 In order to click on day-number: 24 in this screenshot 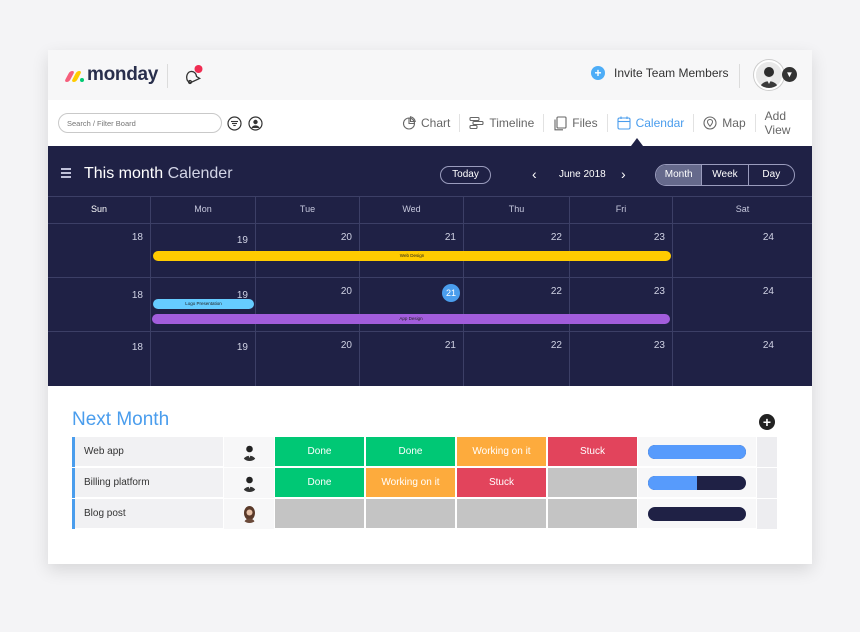, I will do `click(768, 345)`.